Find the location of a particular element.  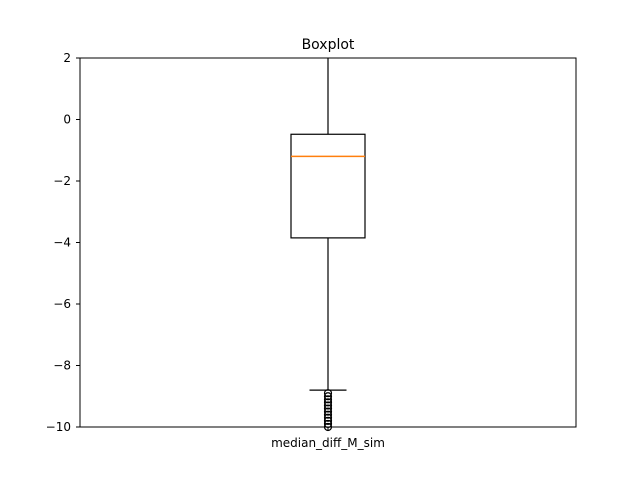

y-tick-label-3: −4 is located at coordinates (62, 243).